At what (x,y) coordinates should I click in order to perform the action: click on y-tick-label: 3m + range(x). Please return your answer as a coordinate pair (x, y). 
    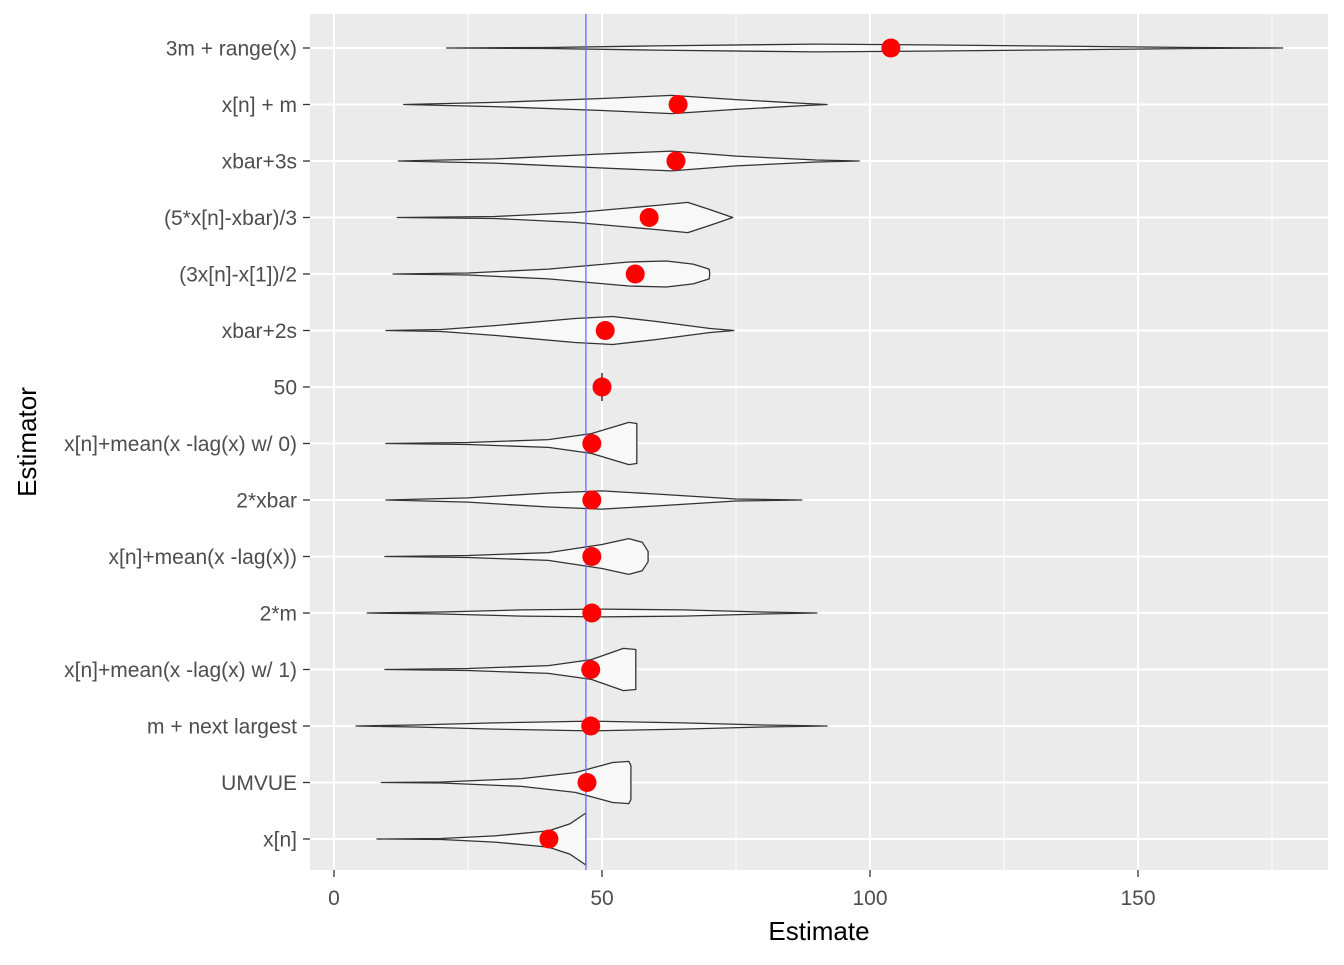
    Looking at the image, I should click on (231, 49).